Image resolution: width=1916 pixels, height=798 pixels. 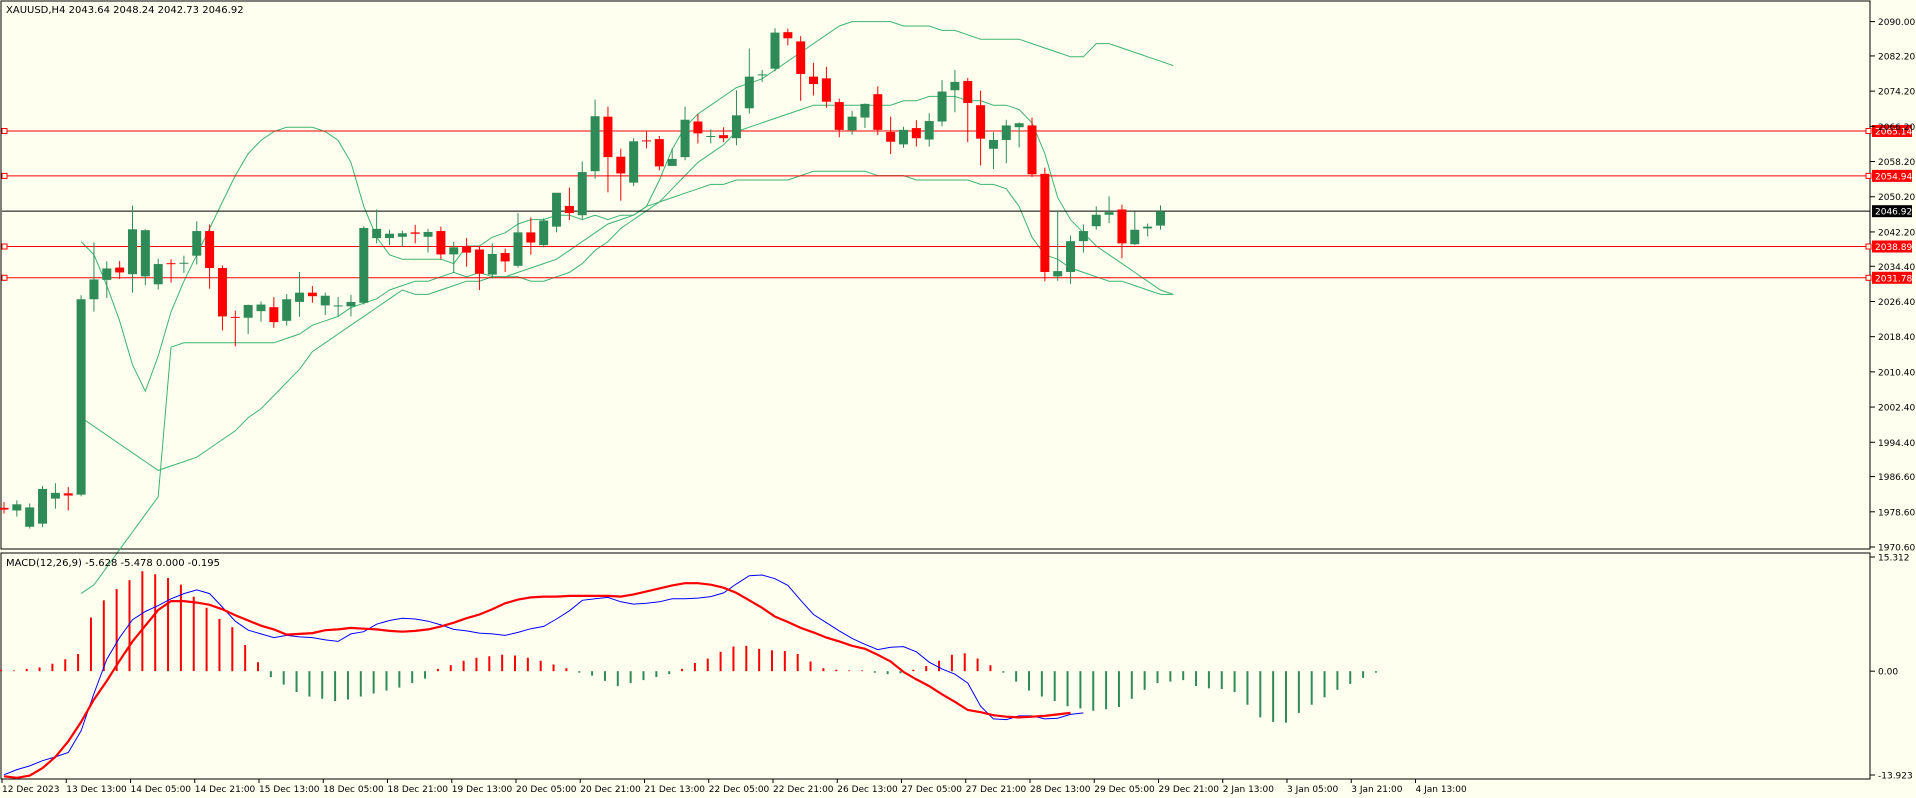 I want to click on time-axis-label: 28 Dec 13:00, so click(x=1060, y=790).